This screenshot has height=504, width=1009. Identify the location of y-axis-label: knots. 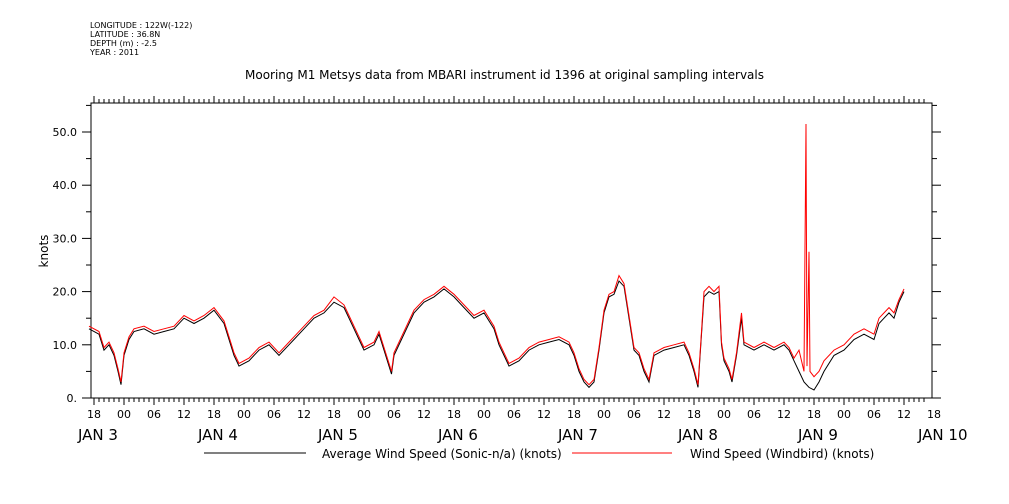
(44, 251).